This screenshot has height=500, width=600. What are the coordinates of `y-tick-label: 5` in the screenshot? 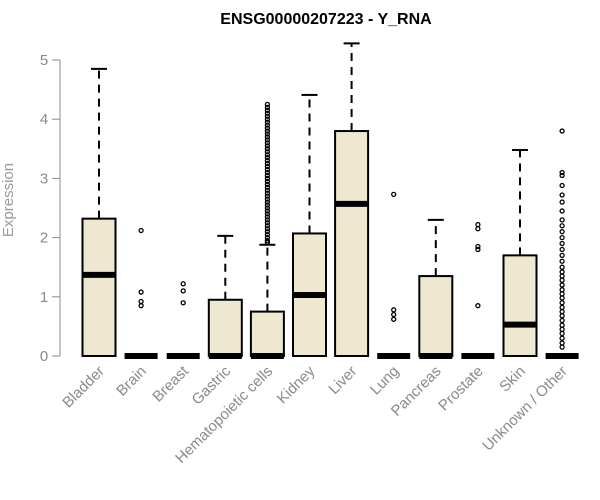 It's located at (44, 60).